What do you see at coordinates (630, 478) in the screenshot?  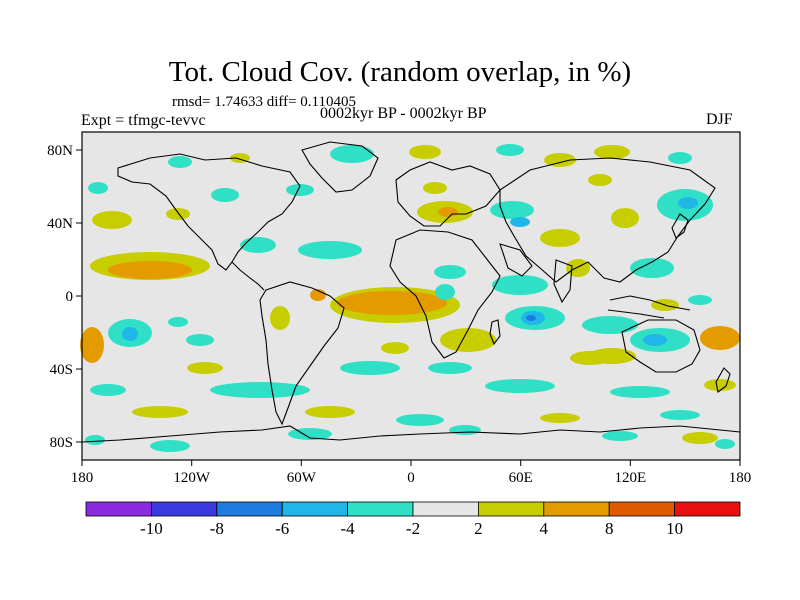 I see `x-tick-label: 120E` at bounding box center [630, 478].